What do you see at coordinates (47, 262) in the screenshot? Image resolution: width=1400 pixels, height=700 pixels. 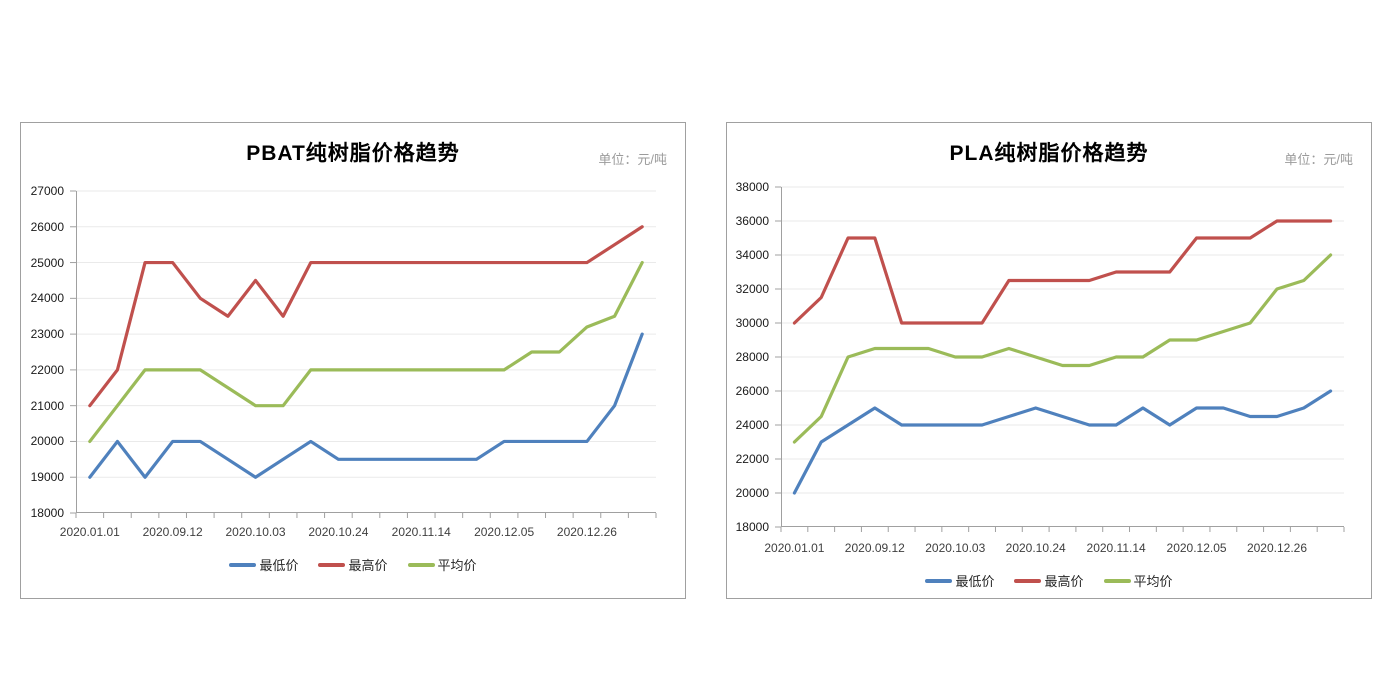 I see `y-axis-label: 25000` at bounding box center [47, 262].